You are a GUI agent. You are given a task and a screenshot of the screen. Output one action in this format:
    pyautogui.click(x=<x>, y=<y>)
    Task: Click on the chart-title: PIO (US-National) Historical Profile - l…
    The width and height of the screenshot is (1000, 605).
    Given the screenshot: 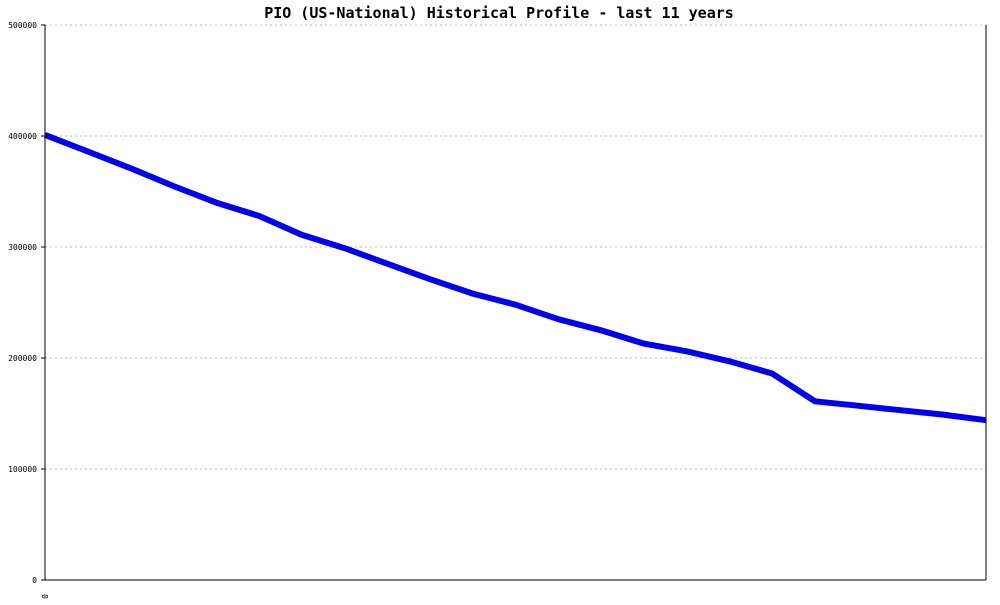 What is the action you would take?
    pyautogui.click(x=499, y=13)
    